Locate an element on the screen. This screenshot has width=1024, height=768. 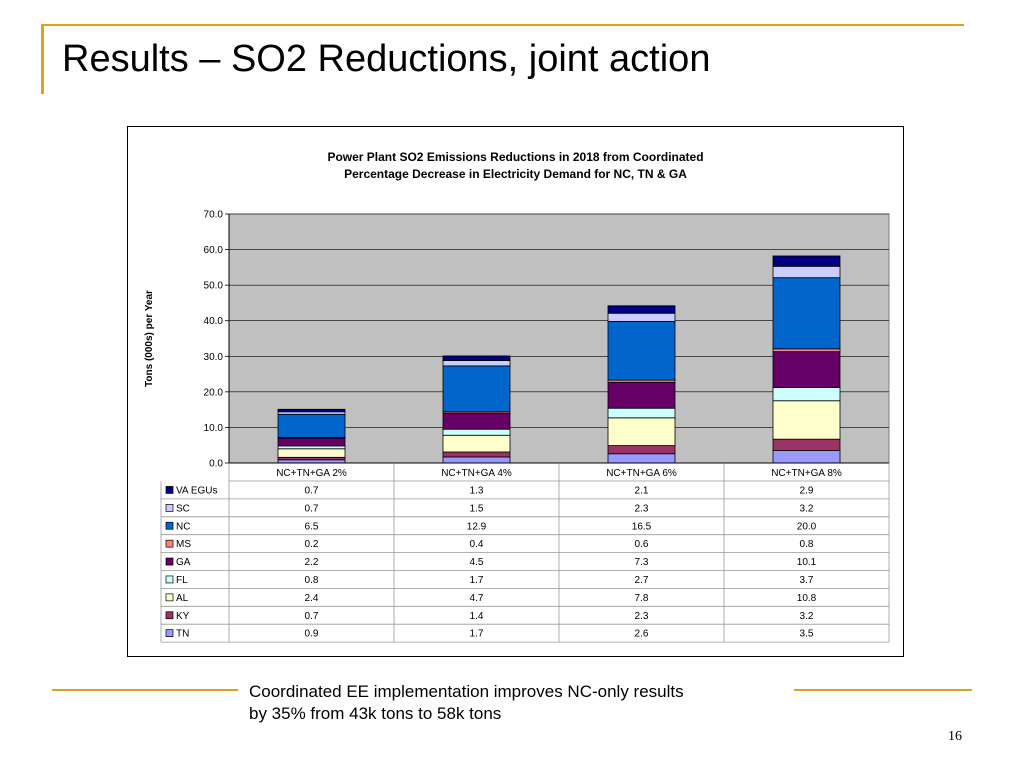
slide-title: Results – SO2 Reductions, joint action is located at coordinates (386, 59).